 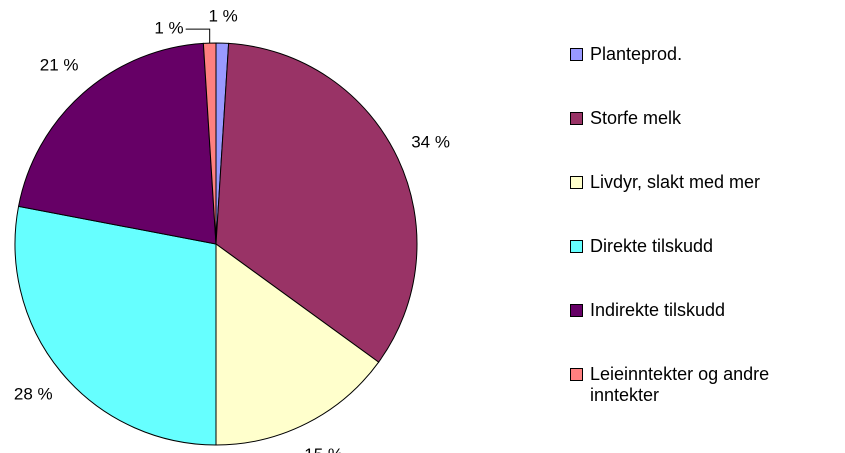 I want to click on data-label: 15 %, so click(x=323, y=449).